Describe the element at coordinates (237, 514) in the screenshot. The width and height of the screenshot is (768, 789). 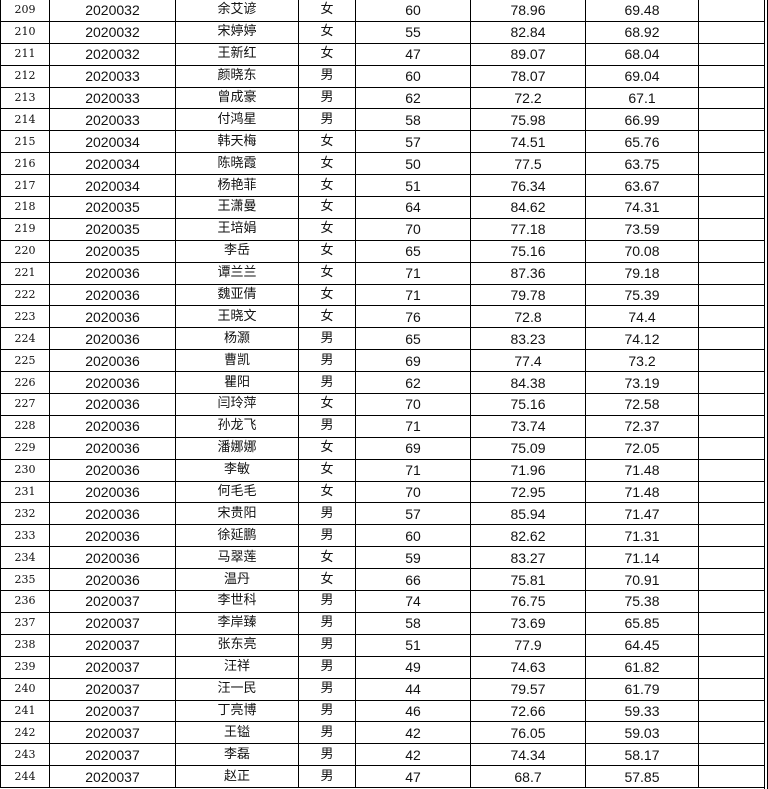
I see `cell-name: 宋贵阳` at that location.